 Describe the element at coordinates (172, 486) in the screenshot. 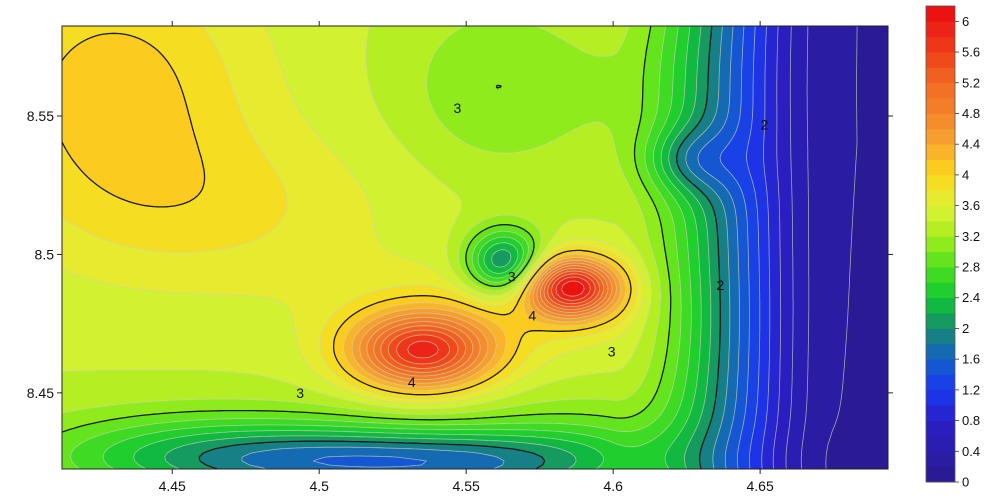

I see `x-tick-label: 4.45` at that location.